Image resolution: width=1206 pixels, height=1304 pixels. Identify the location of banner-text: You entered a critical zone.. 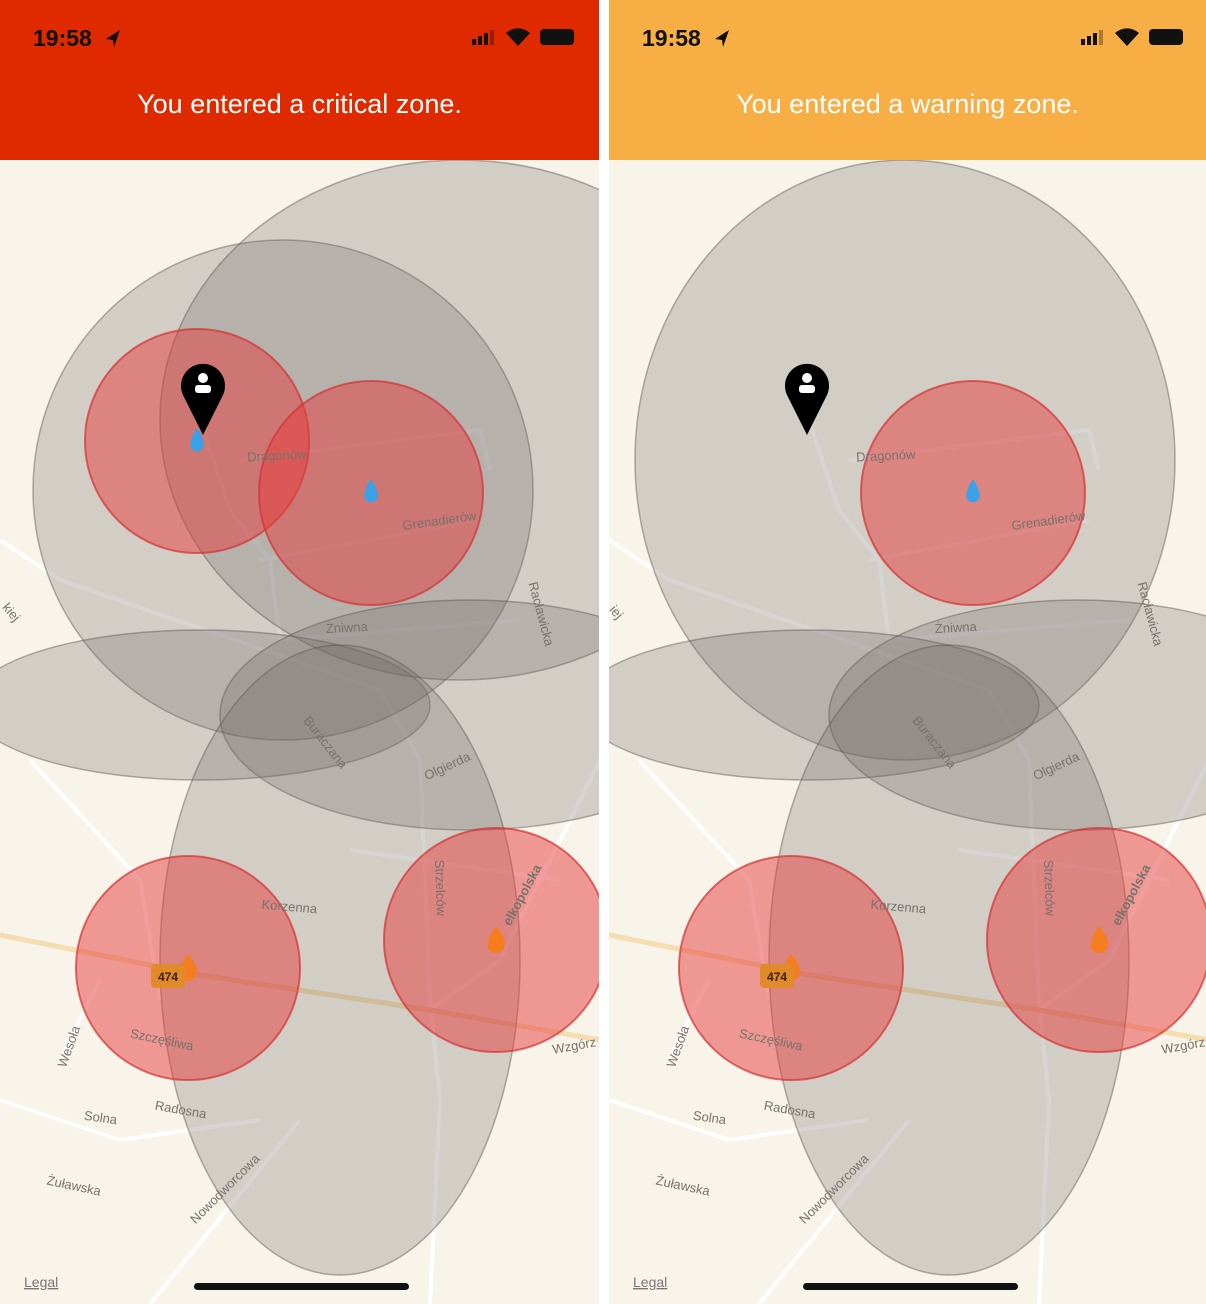
(299, 104).